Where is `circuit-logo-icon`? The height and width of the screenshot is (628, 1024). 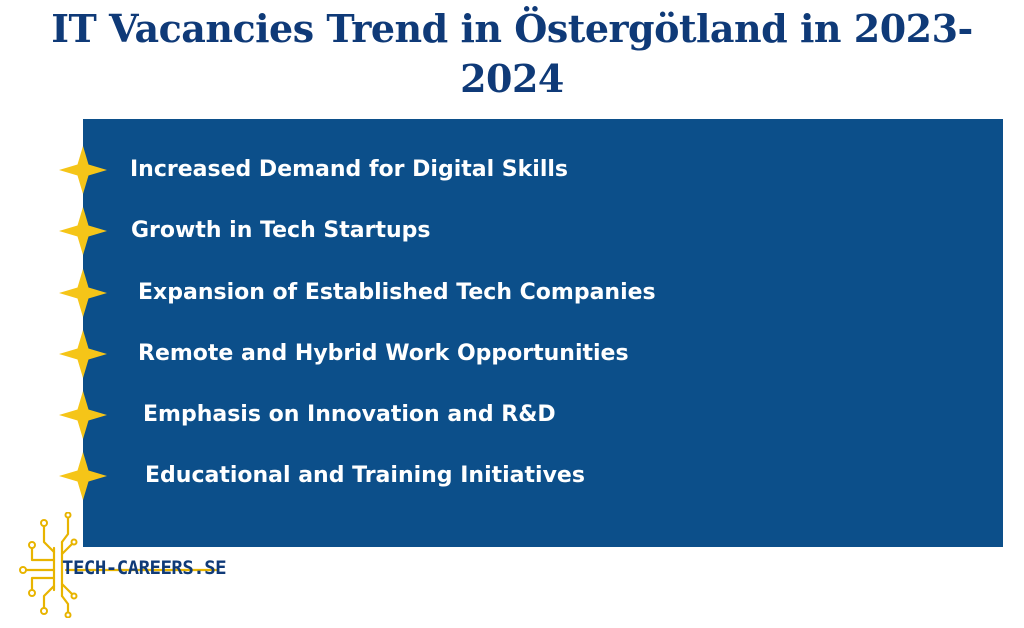
circuit-logo-icon is located at coordinates (119, 565).